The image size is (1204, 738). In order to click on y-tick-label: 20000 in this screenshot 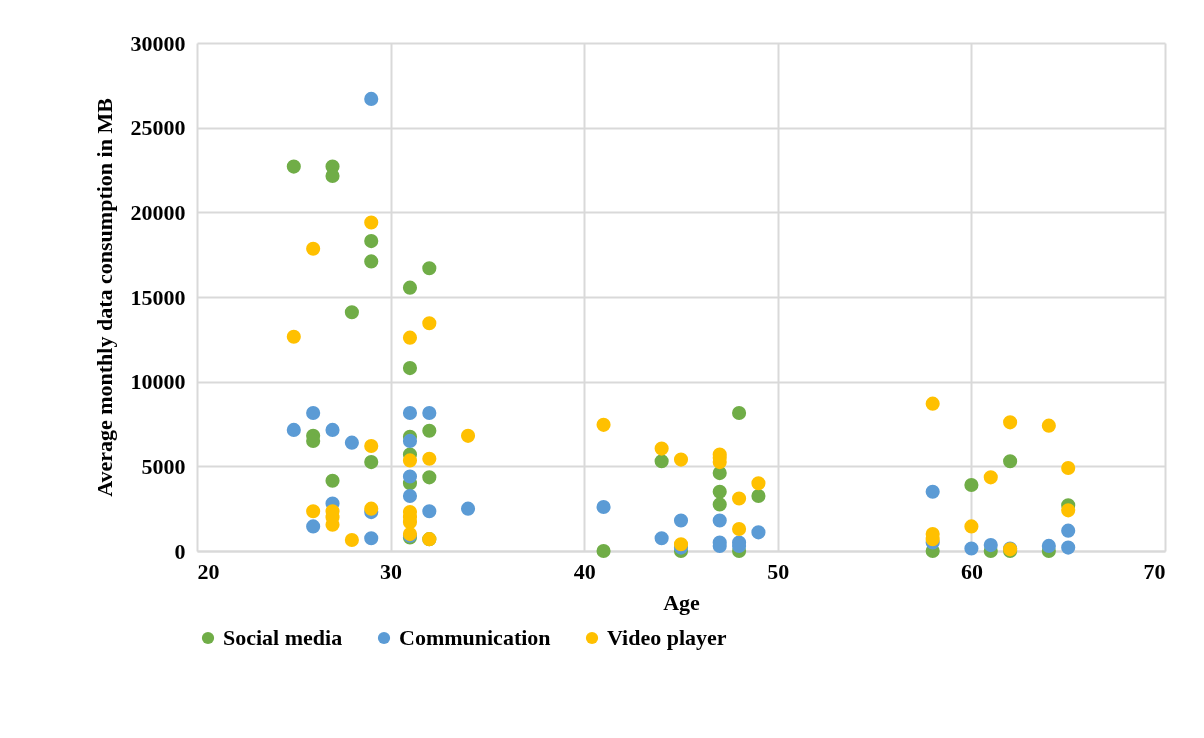, I will do `click(158, 212)`.